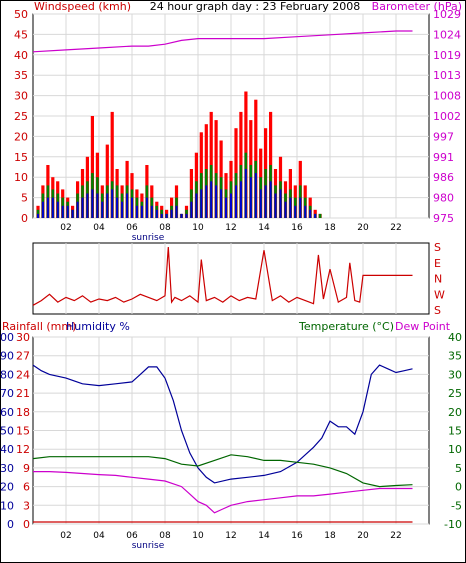 The height and width of the screenshot is (563, 466). I want to click on direction-series, so click(222, 276).